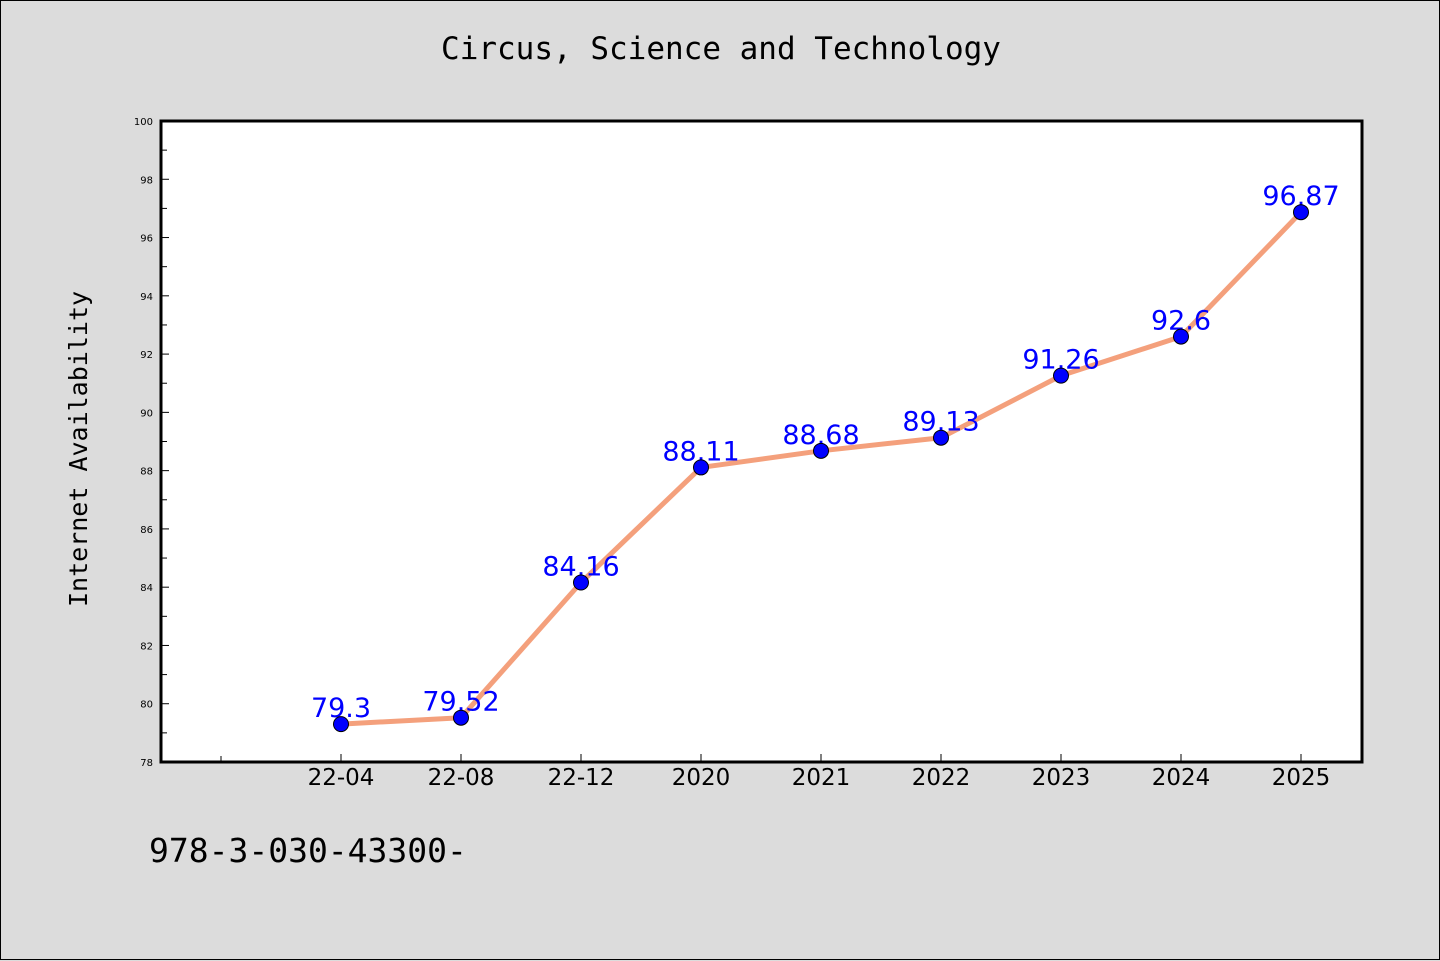 The width and height of the screenshot is (1440, 961). I want to click on y-tick-label: 84, so click(146, 588).